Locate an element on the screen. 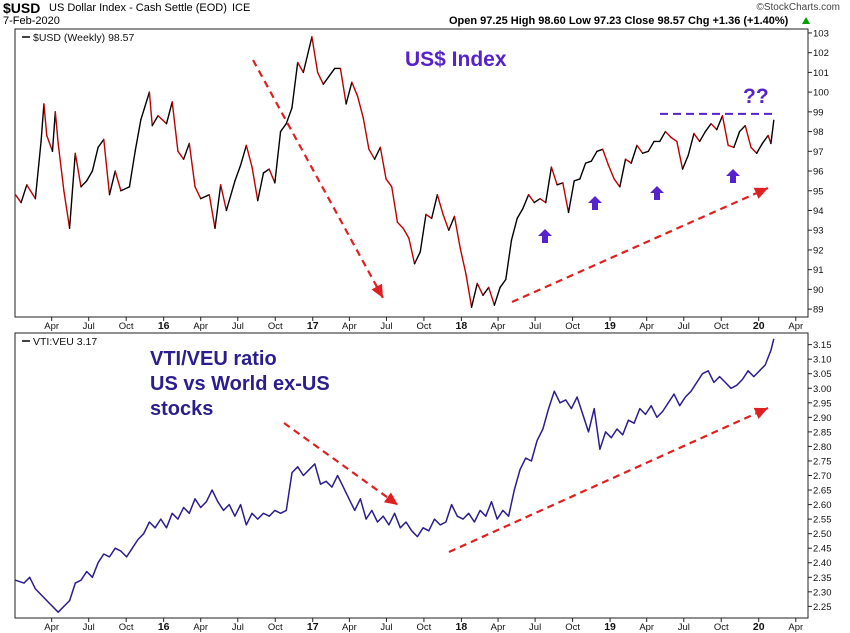 This screenshot has width=850, height=633. x-tick-label: 17 is located at coordinates (313, 326).